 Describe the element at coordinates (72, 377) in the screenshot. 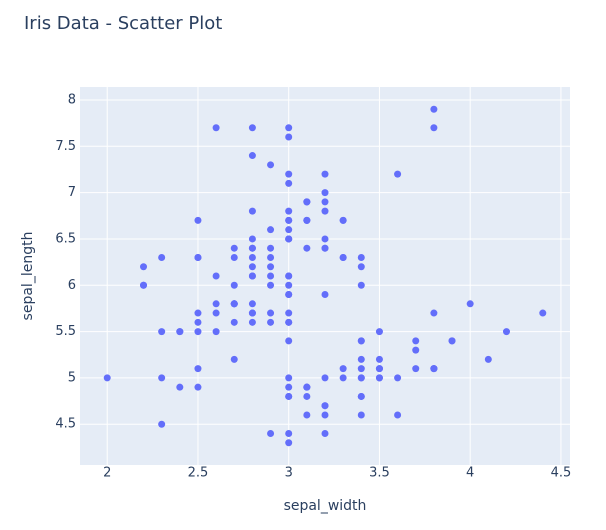

I see `y-tick-label: 5` at that location.